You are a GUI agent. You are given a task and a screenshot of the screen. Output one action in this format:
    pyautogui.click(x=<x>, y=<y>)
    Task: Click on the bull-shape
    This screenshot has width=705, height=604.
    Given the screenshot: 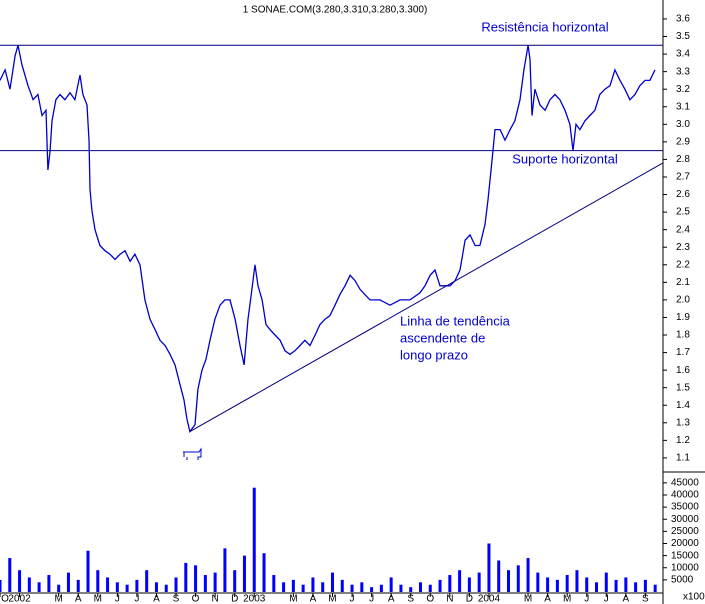 What is the action you would take?
    pyautogui.click(x=192, y=453)
    